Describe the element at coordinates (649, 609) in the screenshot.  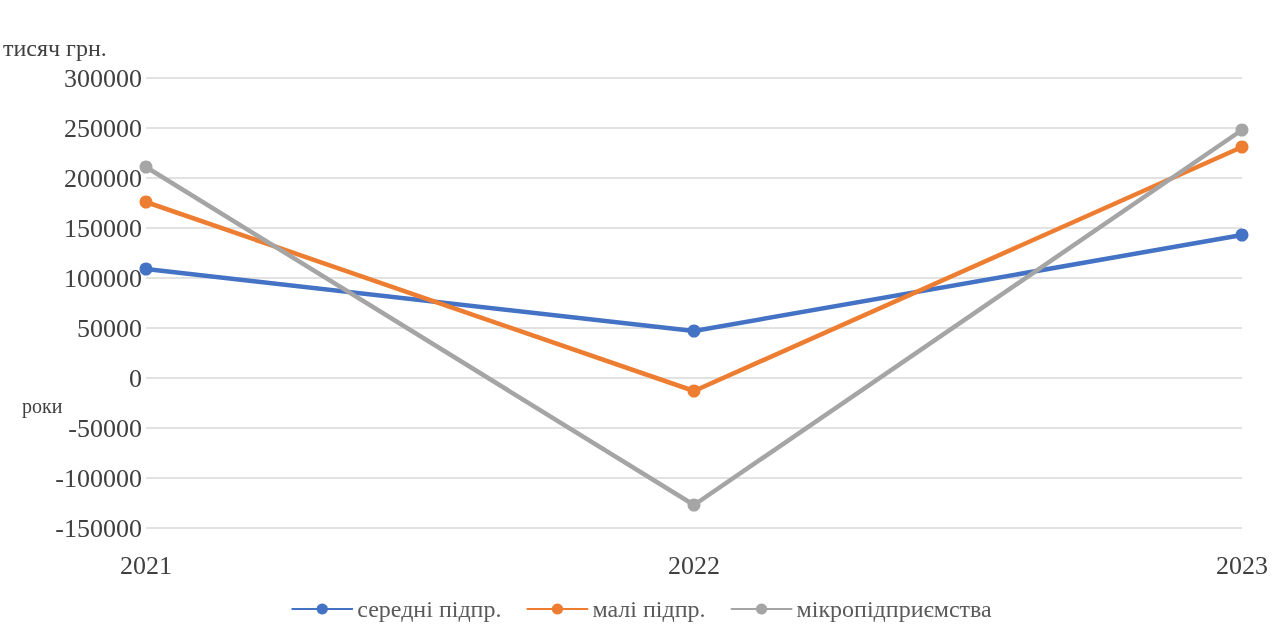
I see `legend-label: малі підпр.` at that location.